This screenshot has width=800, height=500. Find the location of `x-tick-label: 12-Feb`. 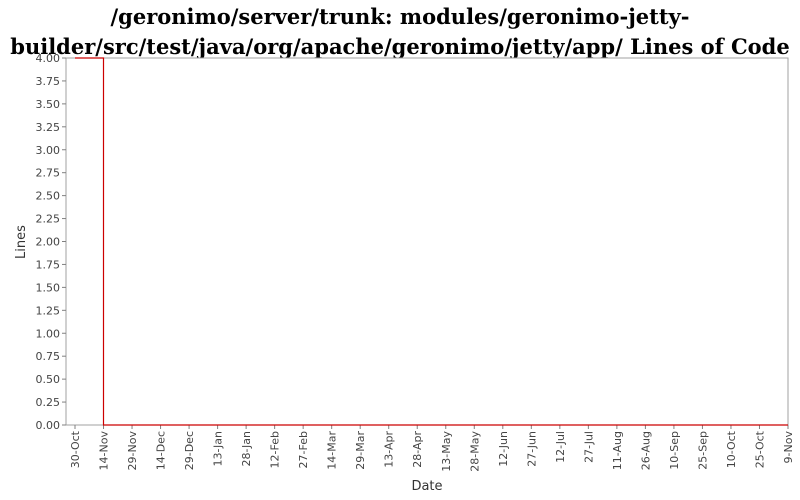

x-tick-label: 12-Feb is located at coordinates (275, 449).